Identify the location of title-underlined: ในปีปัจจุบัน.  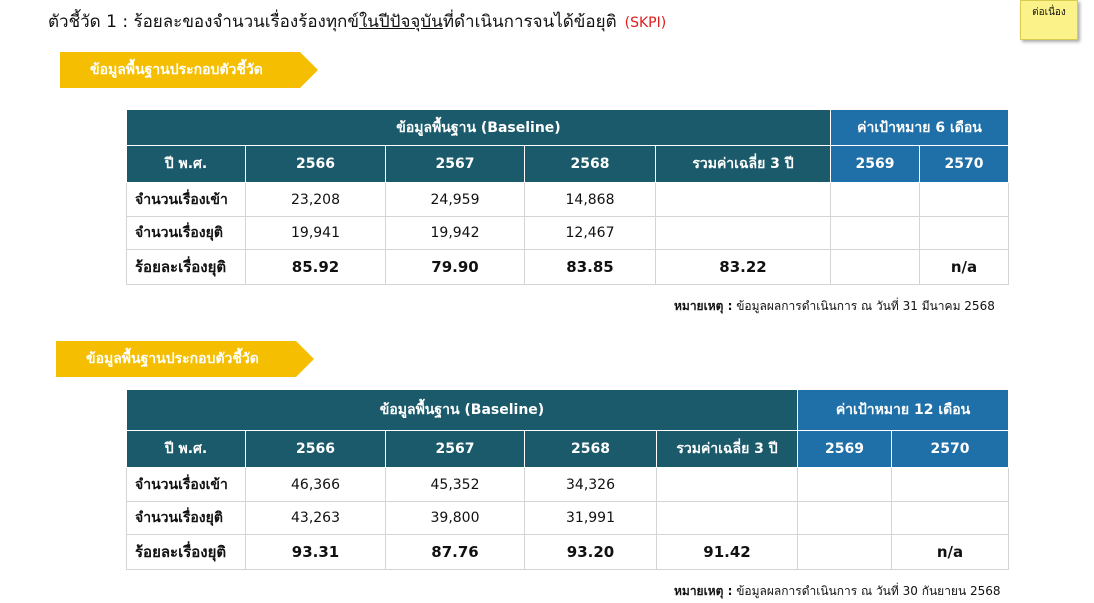
(400, 22).